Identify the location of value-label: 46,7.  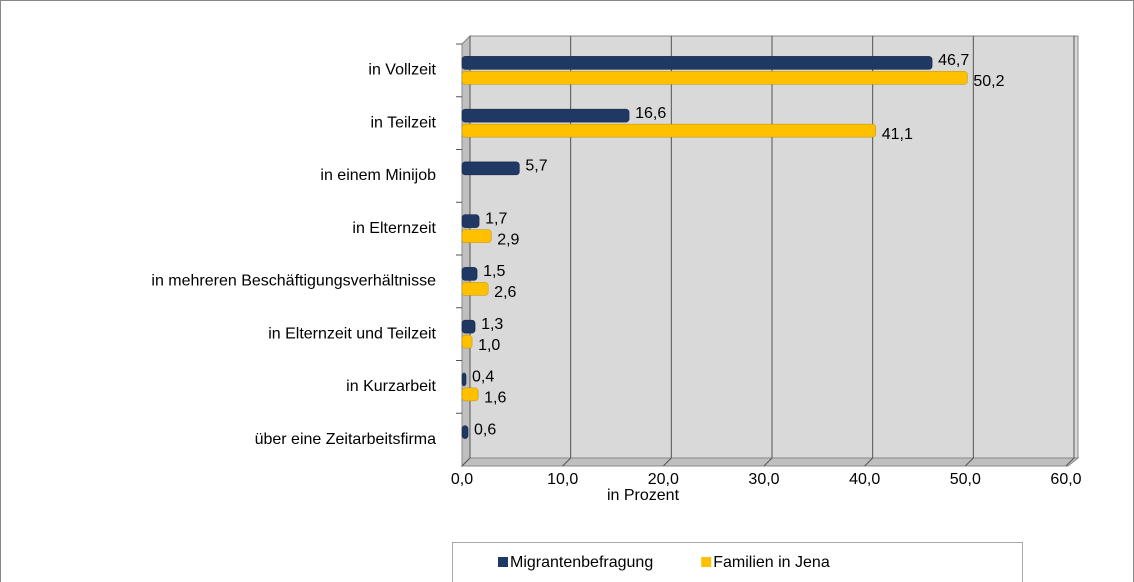
(953, 60).